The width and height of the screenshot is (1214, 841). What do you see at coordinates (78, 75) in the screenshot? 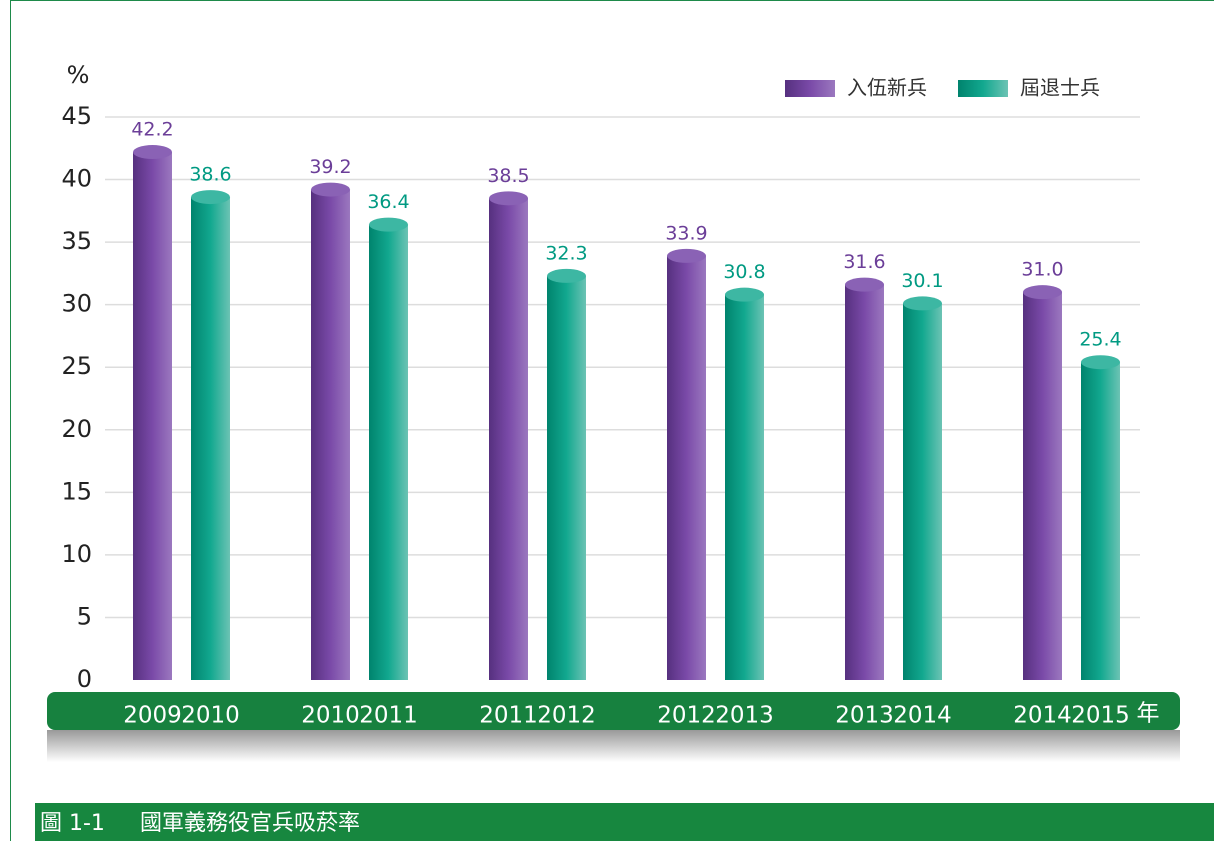
I see `y-axis-label: %` at bounding box center [78, 75].